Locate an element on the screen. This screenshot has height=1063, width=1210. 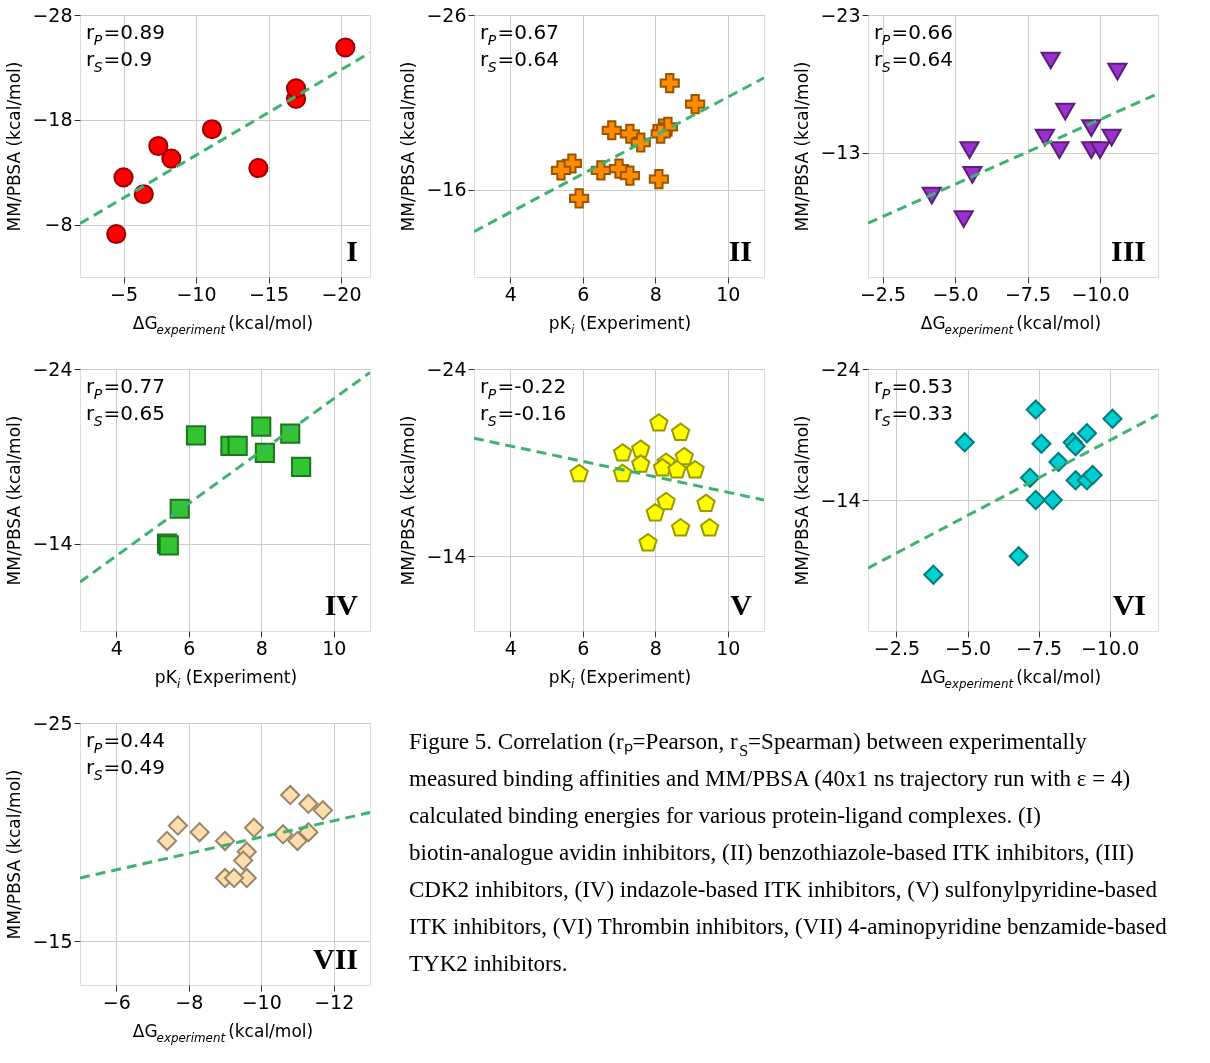
y-tick-label: −16 is located at coordinates (446, 189).